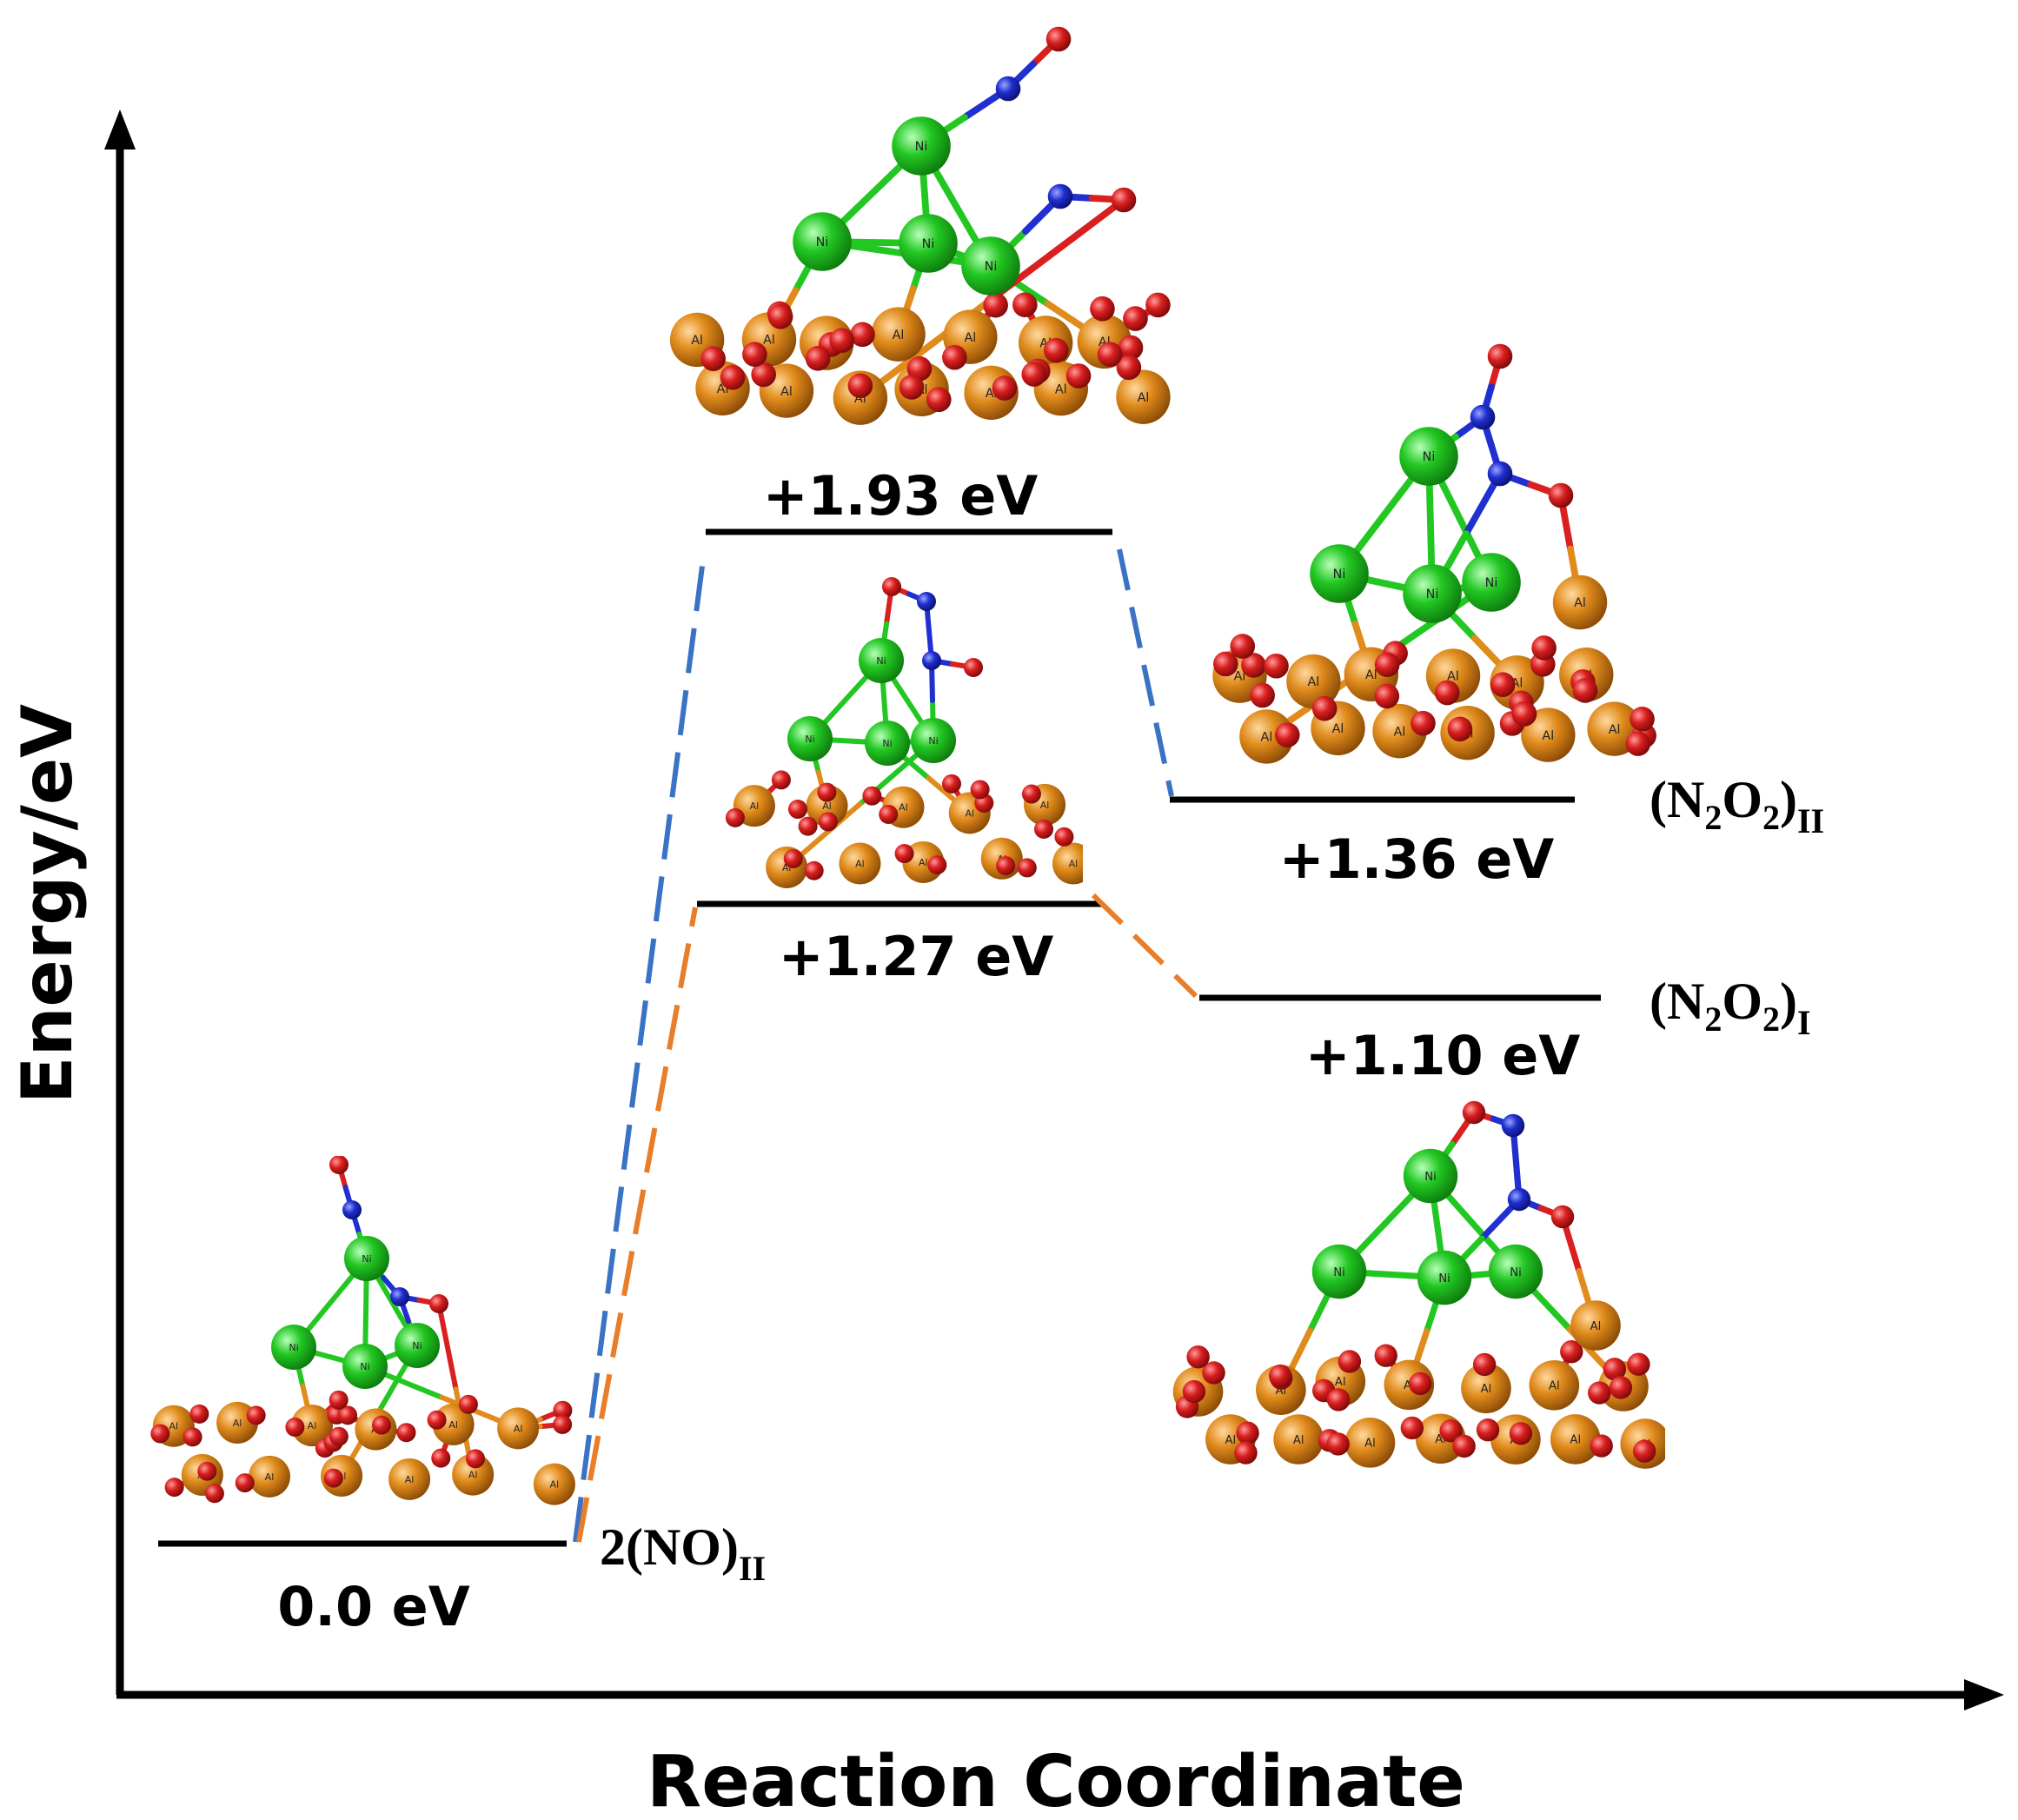 Image resolution: width=2018 pixels, height=1820 pixels. What do you see at coordinates (827, 806) in the screenshot?
I see `structure-ts-lower-atom-al` at bounding box center [827, 806].